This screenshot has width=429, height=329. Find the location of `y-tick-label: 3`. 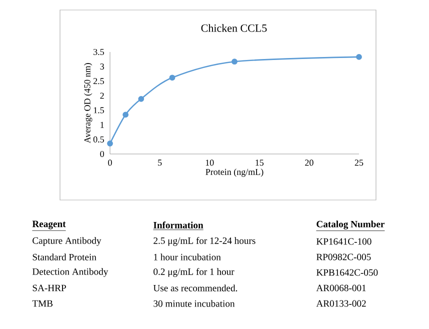

y-tick-label: 3 is located at coordinates (102, 67).